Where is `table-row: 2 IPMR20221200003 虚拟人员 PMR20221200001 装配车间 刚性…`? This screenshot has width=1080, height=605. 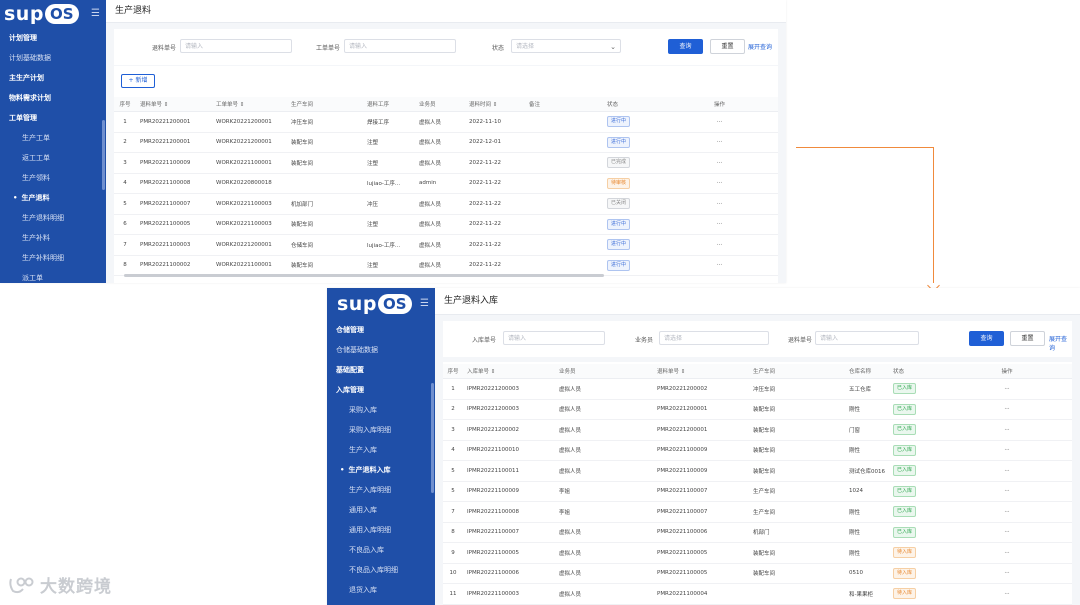
table-row: 2 IPMR20221200003 虚拟人员 PMR20221200001 装配车间 刚性… is located at coordinates (757, 409).